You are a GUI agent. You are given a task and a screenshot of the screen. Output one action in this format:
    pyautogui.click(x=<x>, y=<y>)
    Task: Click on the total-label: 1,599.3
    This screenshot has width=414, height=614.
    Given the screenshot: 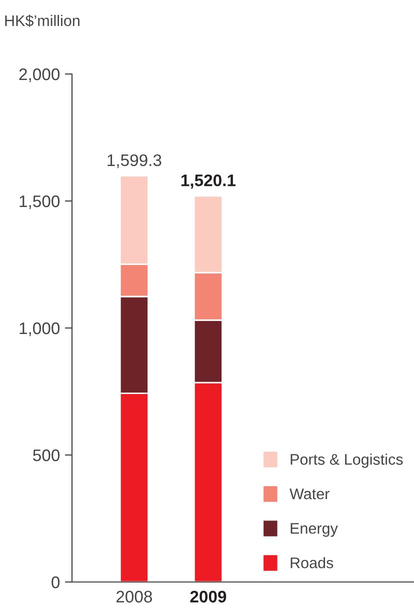 What is the action you would take?
    pyautogui.click(x=135, y=161)
    